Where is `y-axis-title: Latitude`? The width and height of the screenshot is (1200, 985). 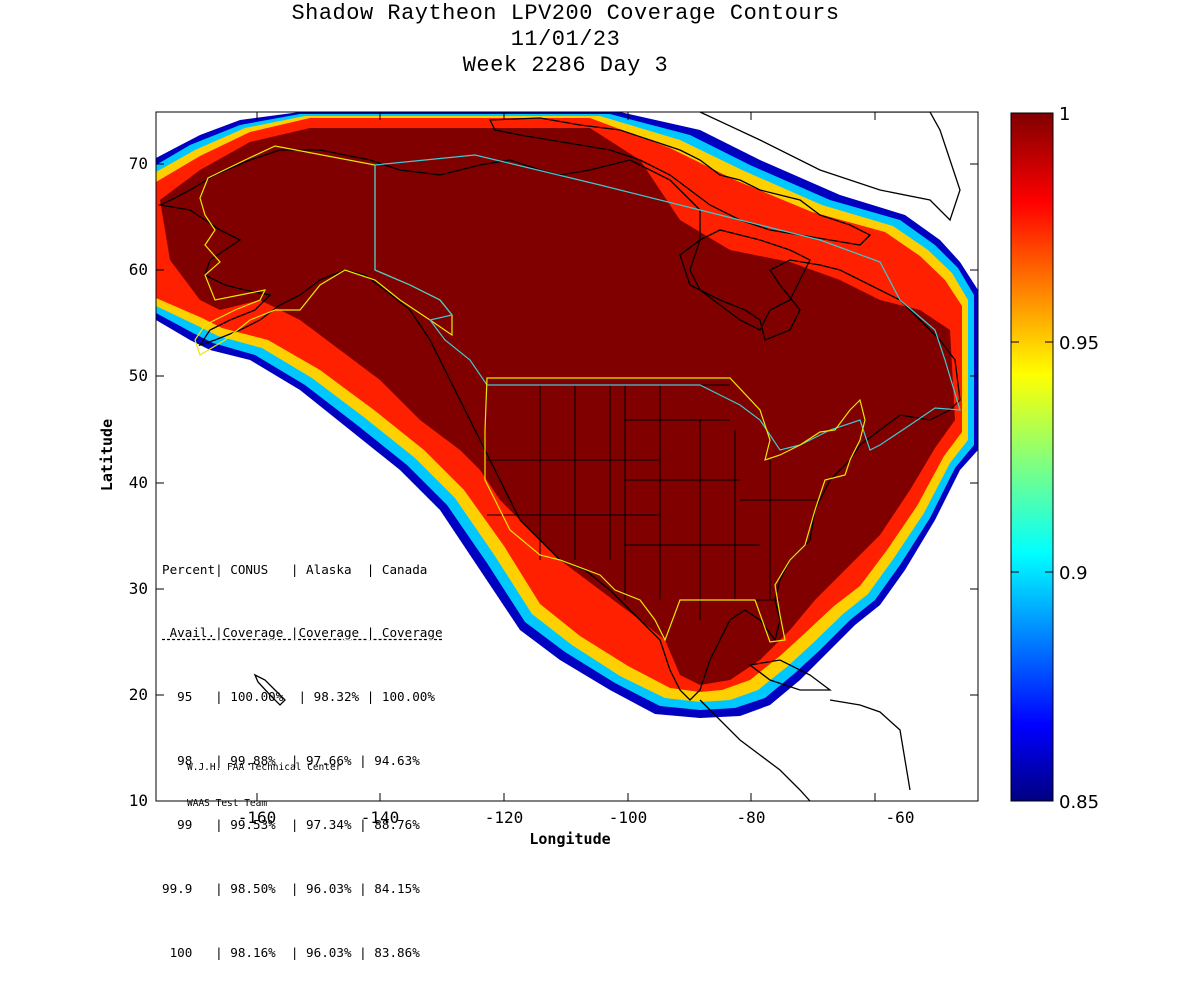
y-axis-title: Latitude is located at coordinates (107, 455).